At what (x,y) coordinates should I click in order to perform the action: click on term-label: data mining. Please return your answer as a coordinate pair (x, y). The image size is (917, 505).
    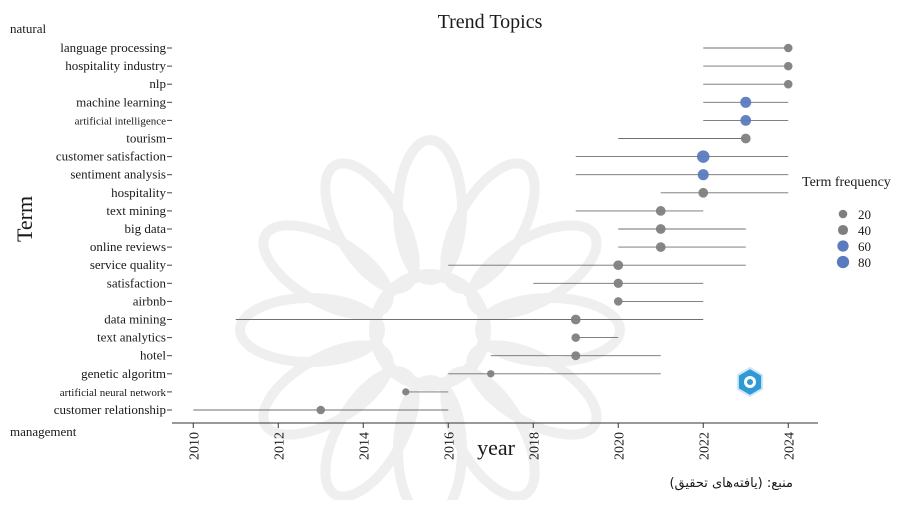
    Looking at the image, I should click on (135, 319).